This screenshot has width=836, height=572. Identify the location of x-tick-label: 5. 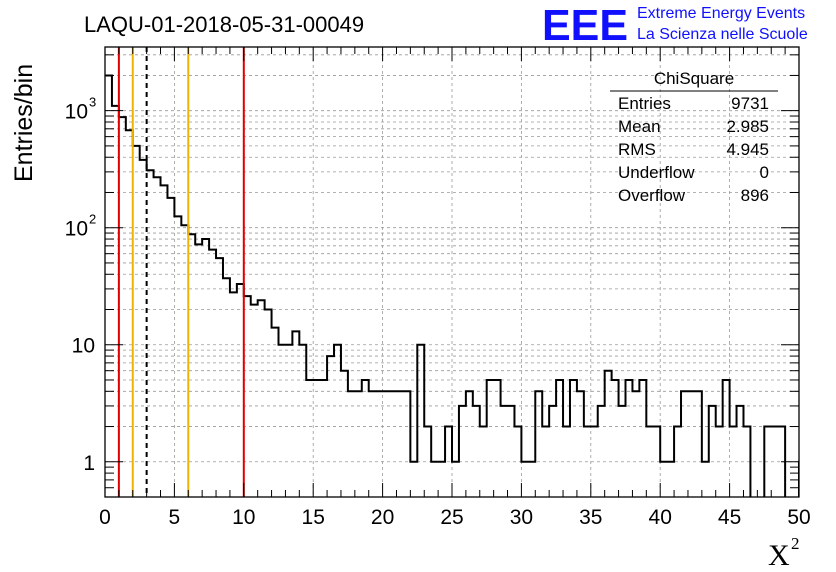
(175, 517).